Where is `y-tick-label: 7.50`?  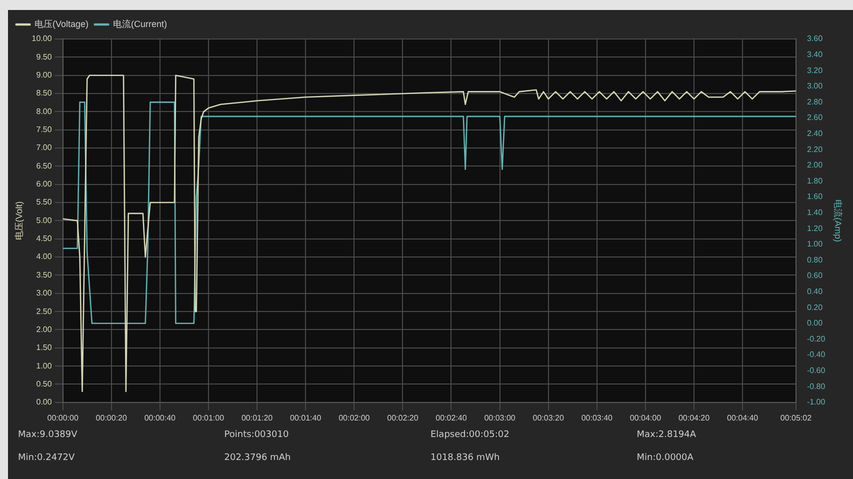
y-tick-label: 7.50 is located at coordinates (44, 129).